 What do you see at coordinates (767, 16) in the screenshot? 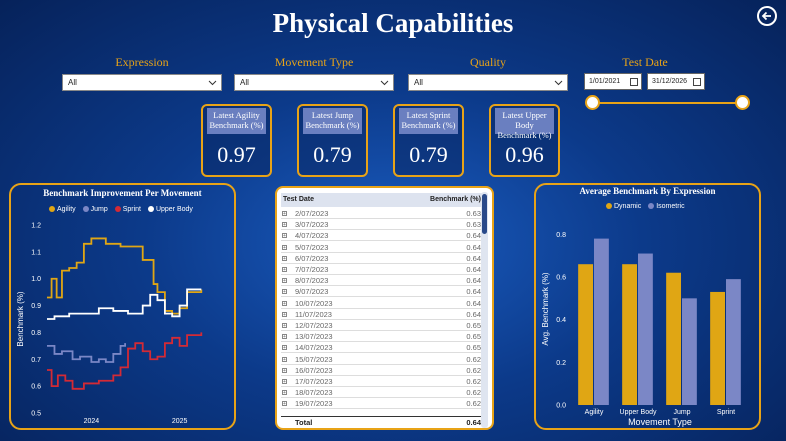
I see `back-arrow-icon` at bounding box center [767, 16].